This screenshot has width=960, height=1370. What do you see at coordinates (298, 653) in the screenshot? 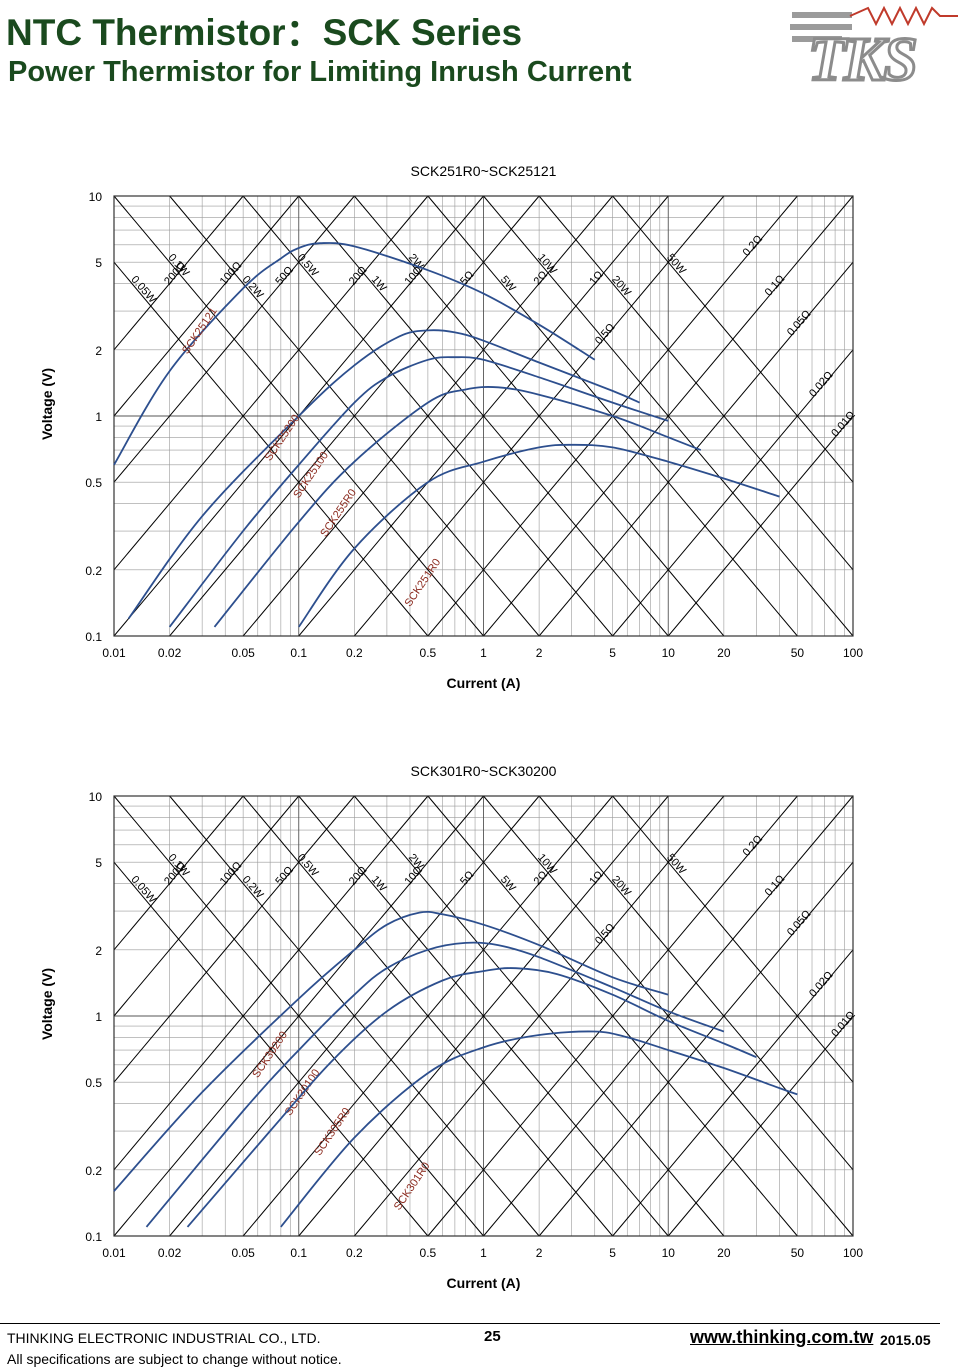
I see `chart-sck25-x-tick-label-3: 0.1` at bounding box center [298, 653].